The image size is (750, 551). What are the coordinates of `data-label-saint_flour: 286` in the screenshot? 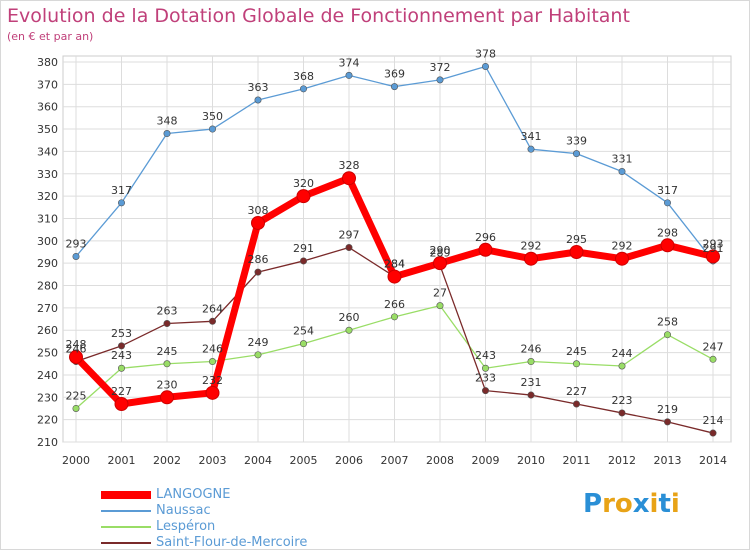 It's located at (258, 259).